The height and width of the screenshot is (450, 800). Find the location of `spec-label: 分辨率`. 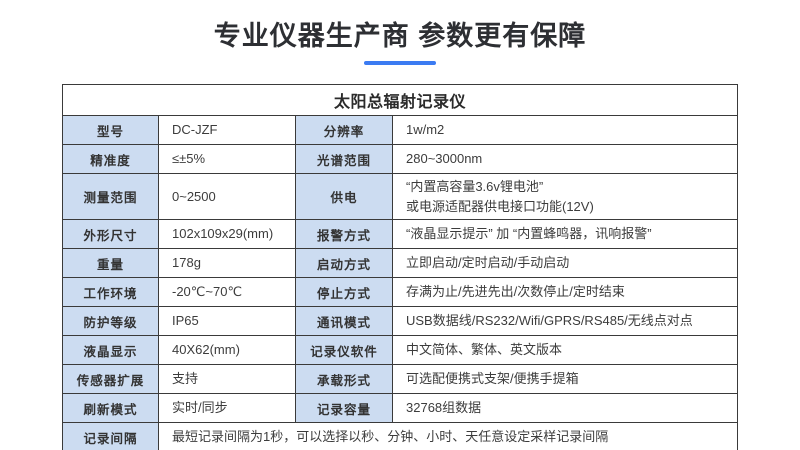

spec-label: 分辨率 is located at coordinates (344, 130).